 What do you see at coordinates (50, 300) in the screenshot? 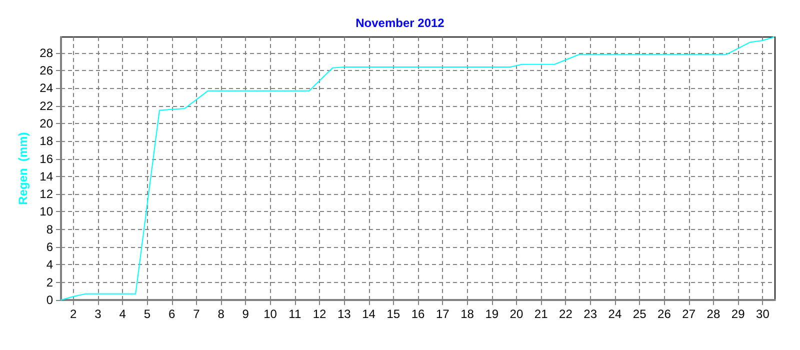
I see `y-tick-label: 0` at bounding box center [50, 300].